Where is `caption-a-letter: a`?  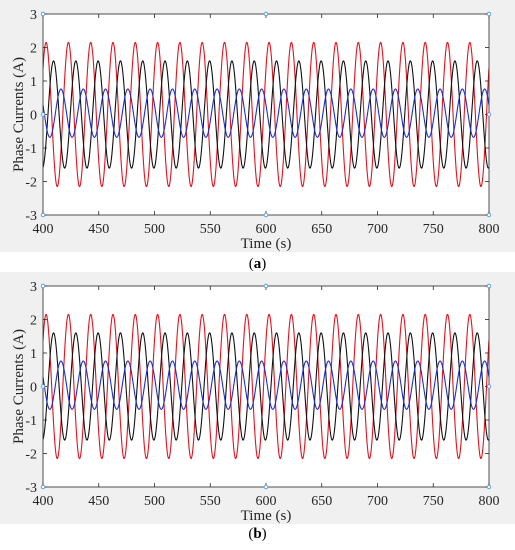 caption-a-letter: a is located at coordinates (257, 264).